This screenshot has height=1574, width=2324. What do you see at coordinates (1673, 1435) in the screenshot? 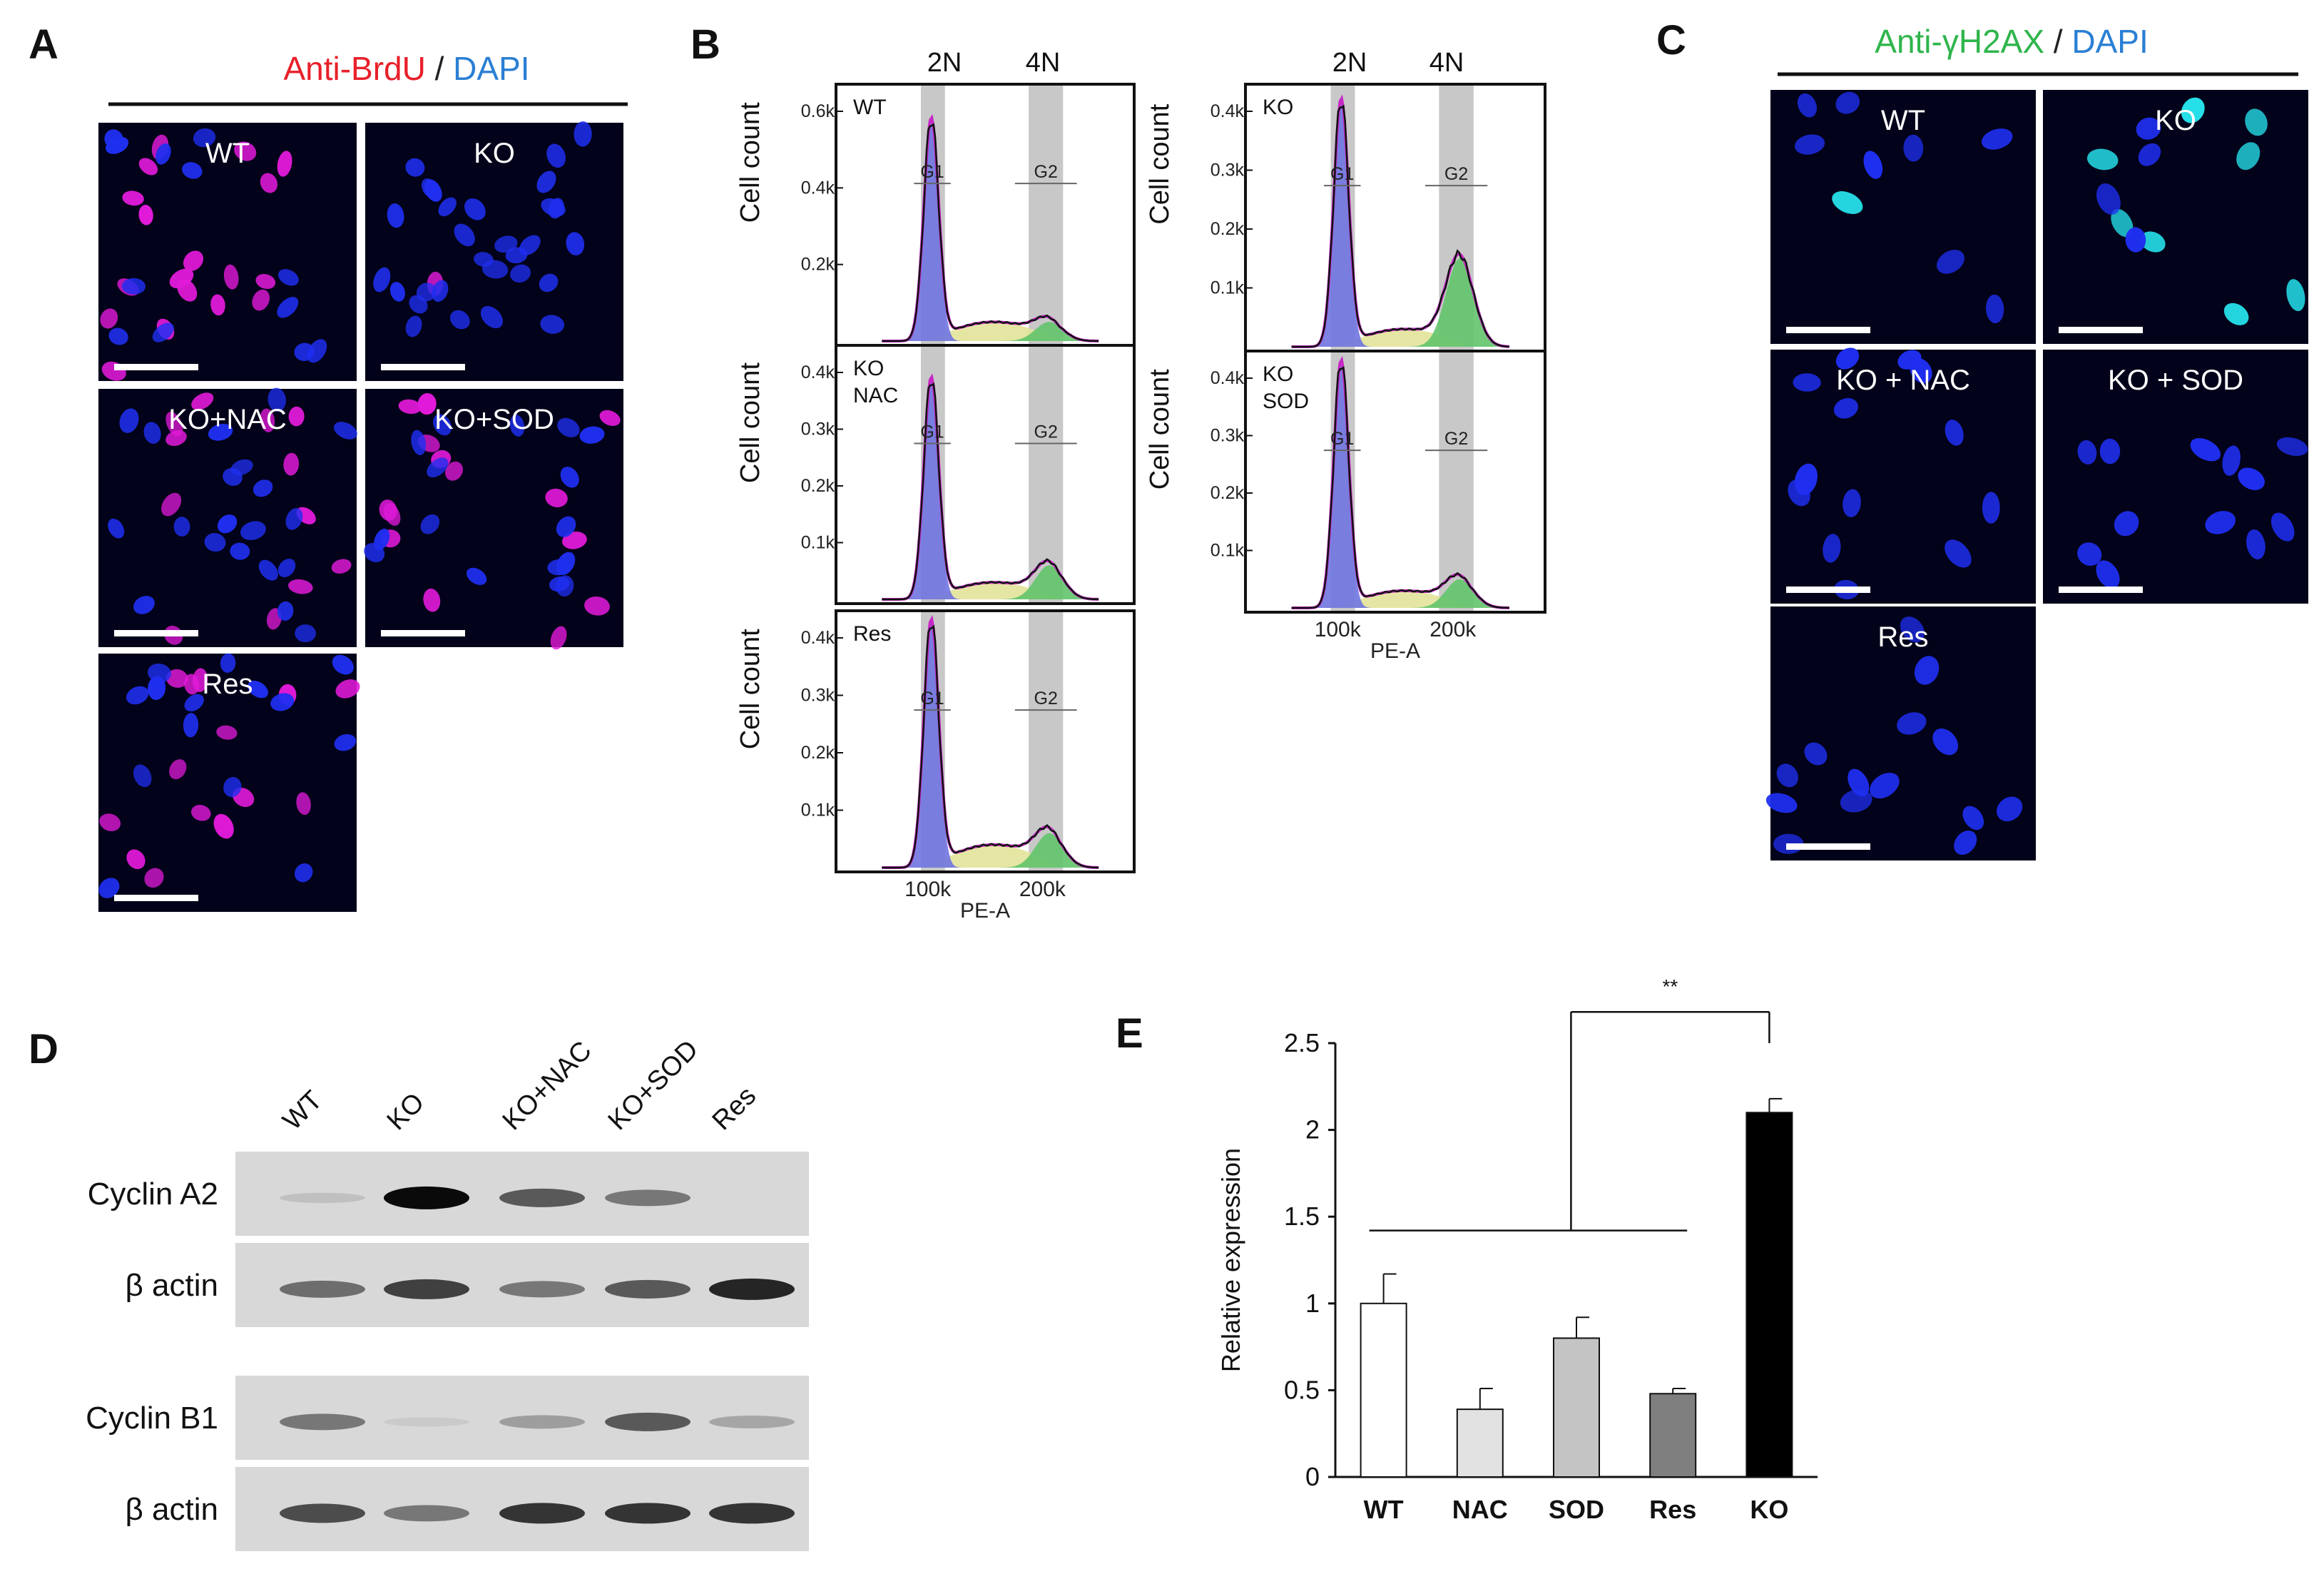
I see `bar-res` at bounding box center [1673, 1435].